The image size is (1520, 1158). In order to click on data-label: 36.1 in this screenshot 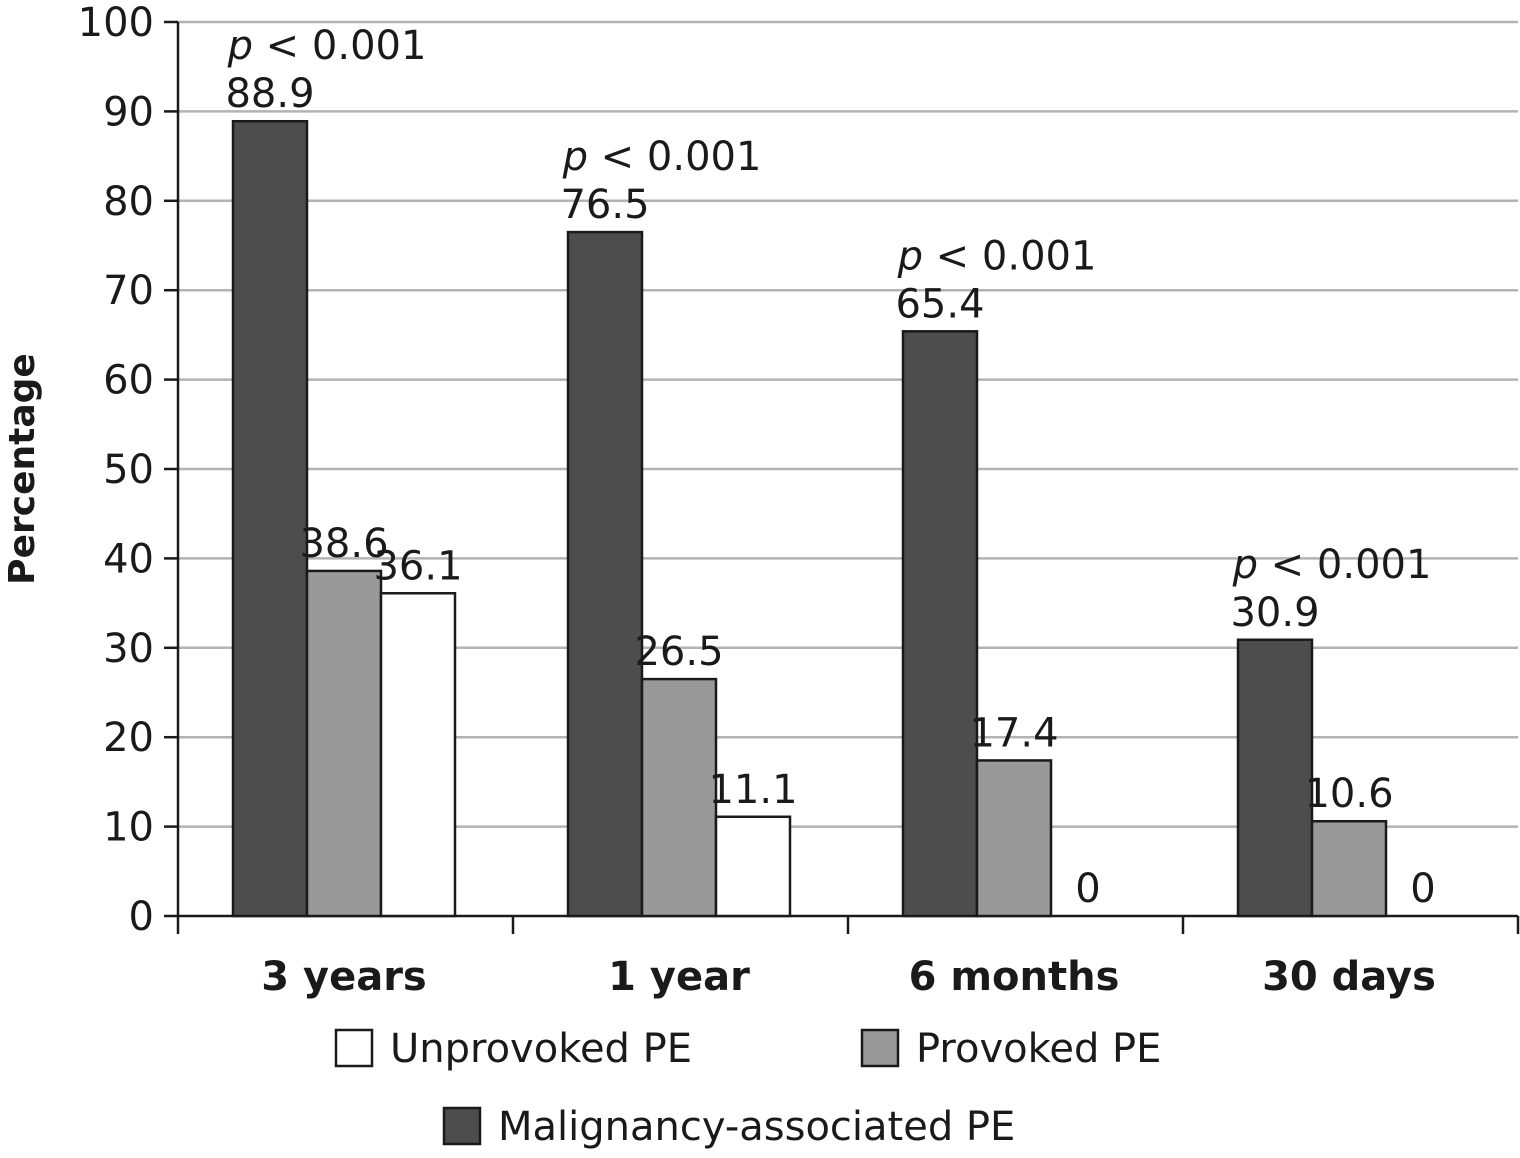, I will do `click(417, 566)`.